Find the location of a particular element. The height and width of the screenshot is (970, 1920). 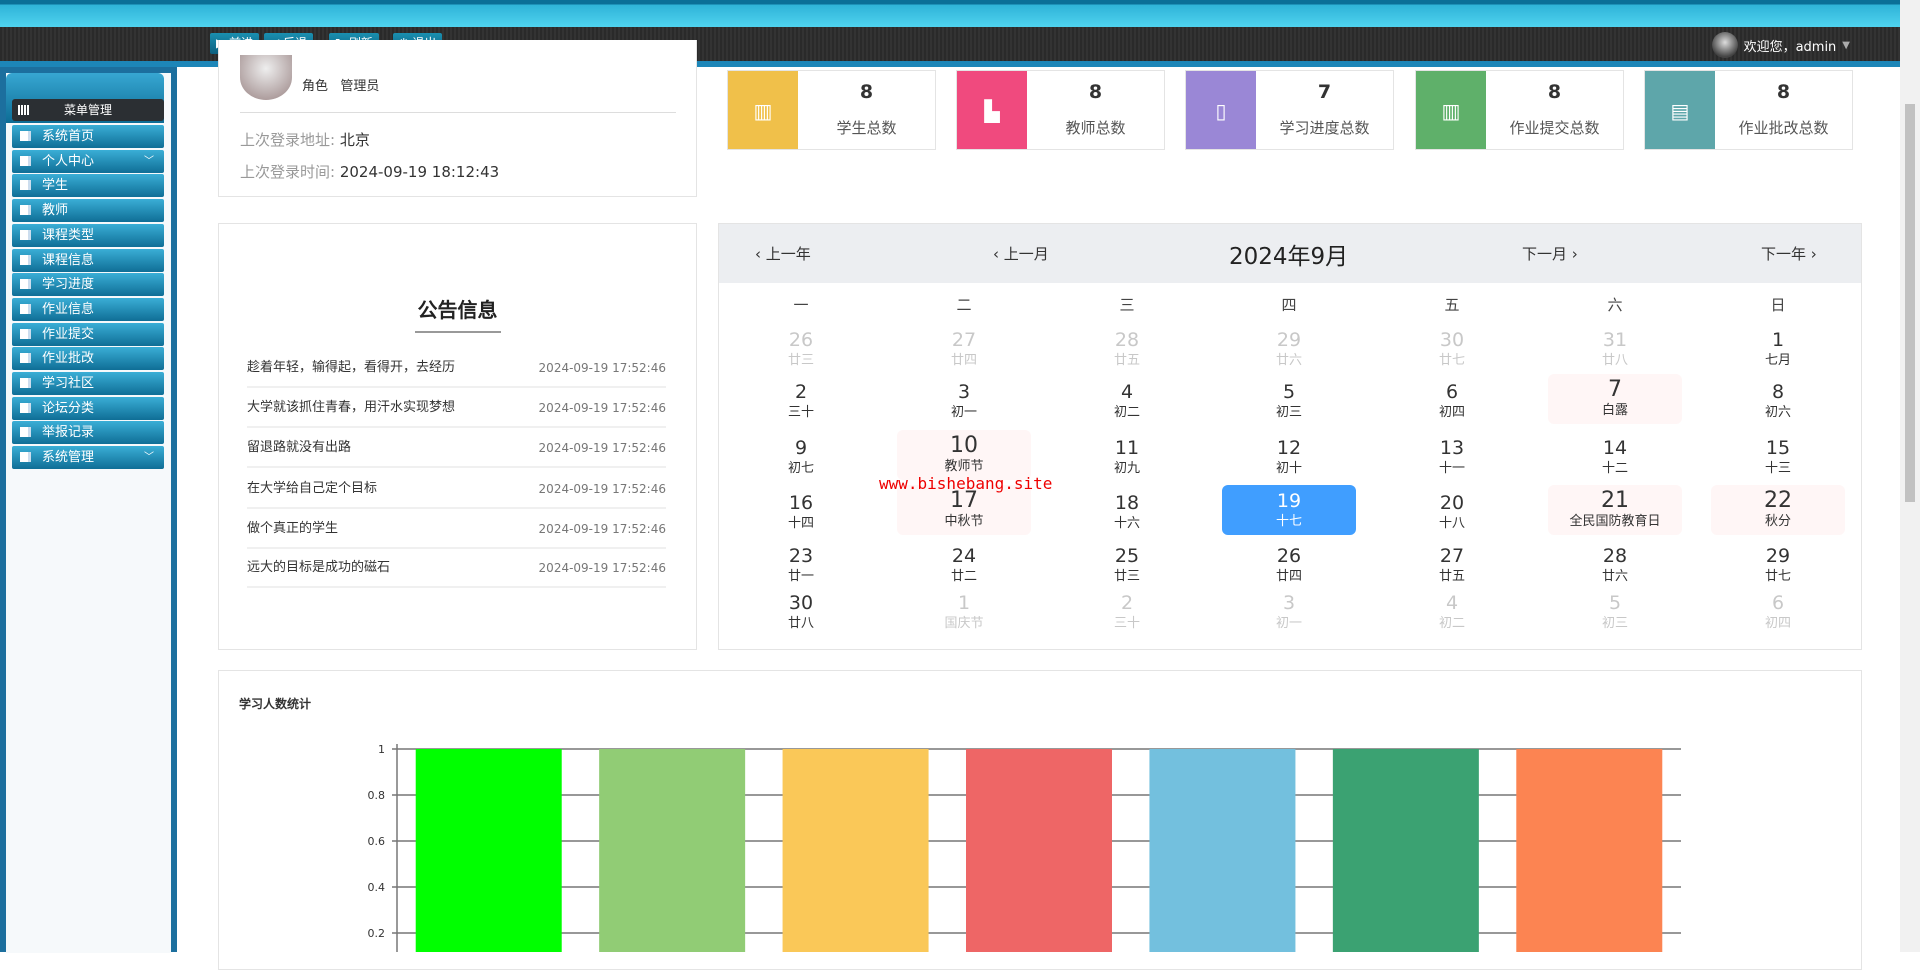

calendar-day: 30 廿七 is located at coordinates (1452, 349).